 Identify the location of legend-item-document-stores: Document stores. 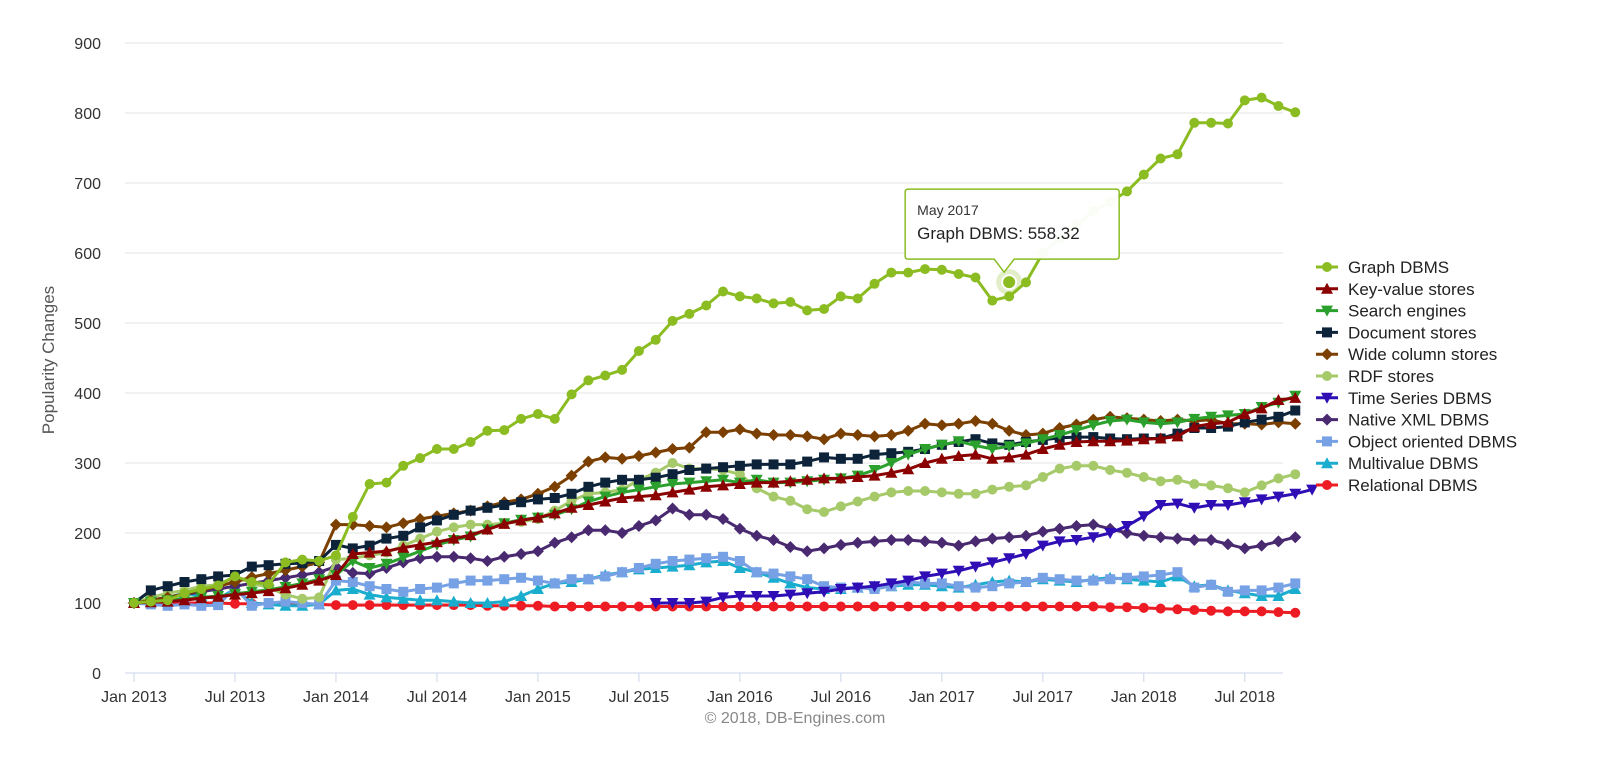
(1396, 332).